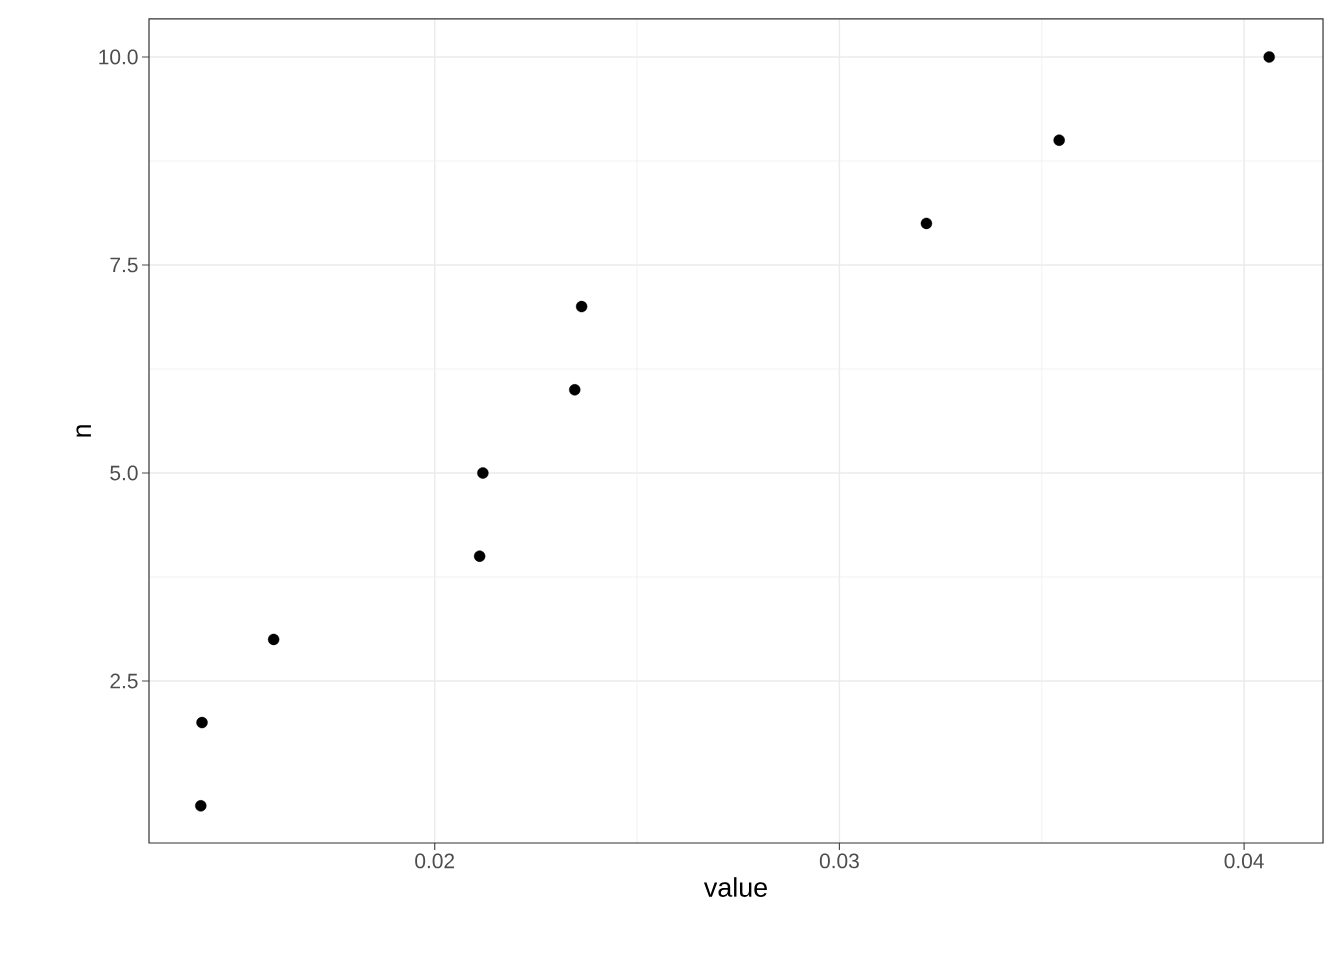 The image size is (1344, 960). I want to click on y-tick-label: 2.5, so click(124, 681).